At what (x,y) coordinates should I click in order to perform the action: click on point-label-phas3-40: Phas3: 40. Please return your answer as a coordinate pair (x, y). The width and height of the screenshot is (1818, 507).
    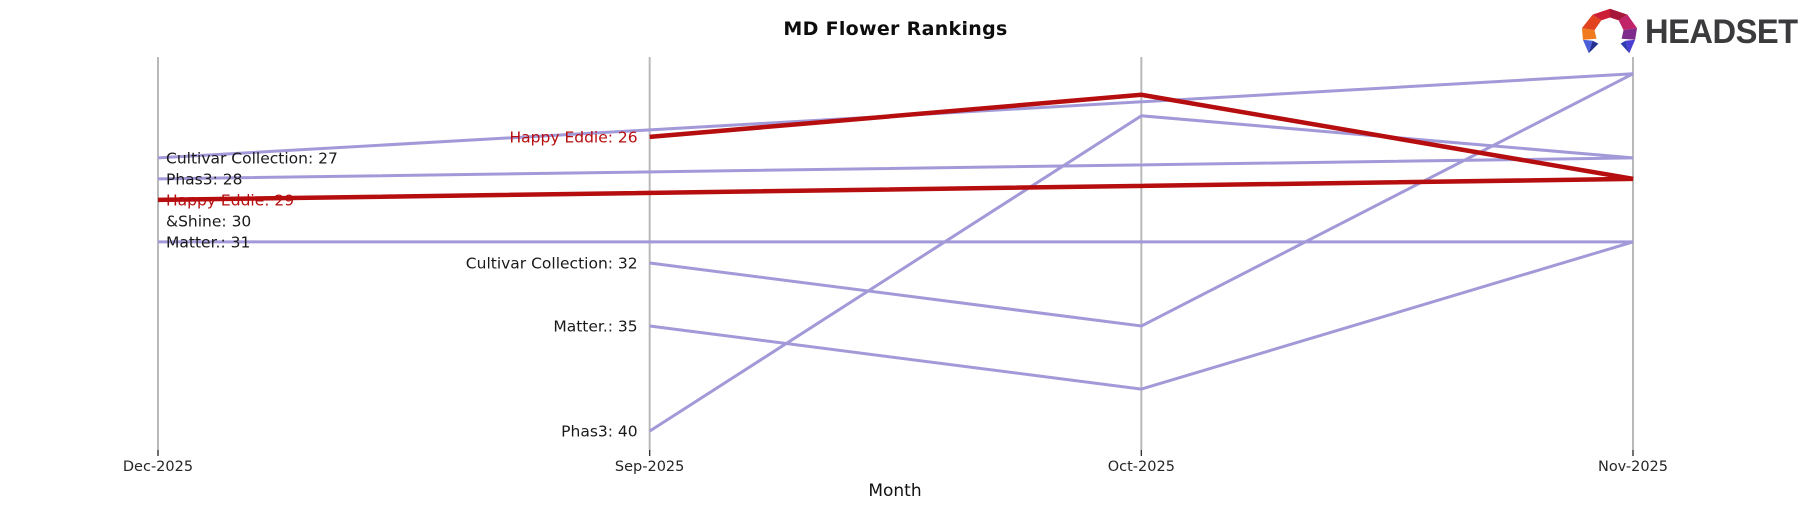
    Looking at the image, I should click on (599, 432).